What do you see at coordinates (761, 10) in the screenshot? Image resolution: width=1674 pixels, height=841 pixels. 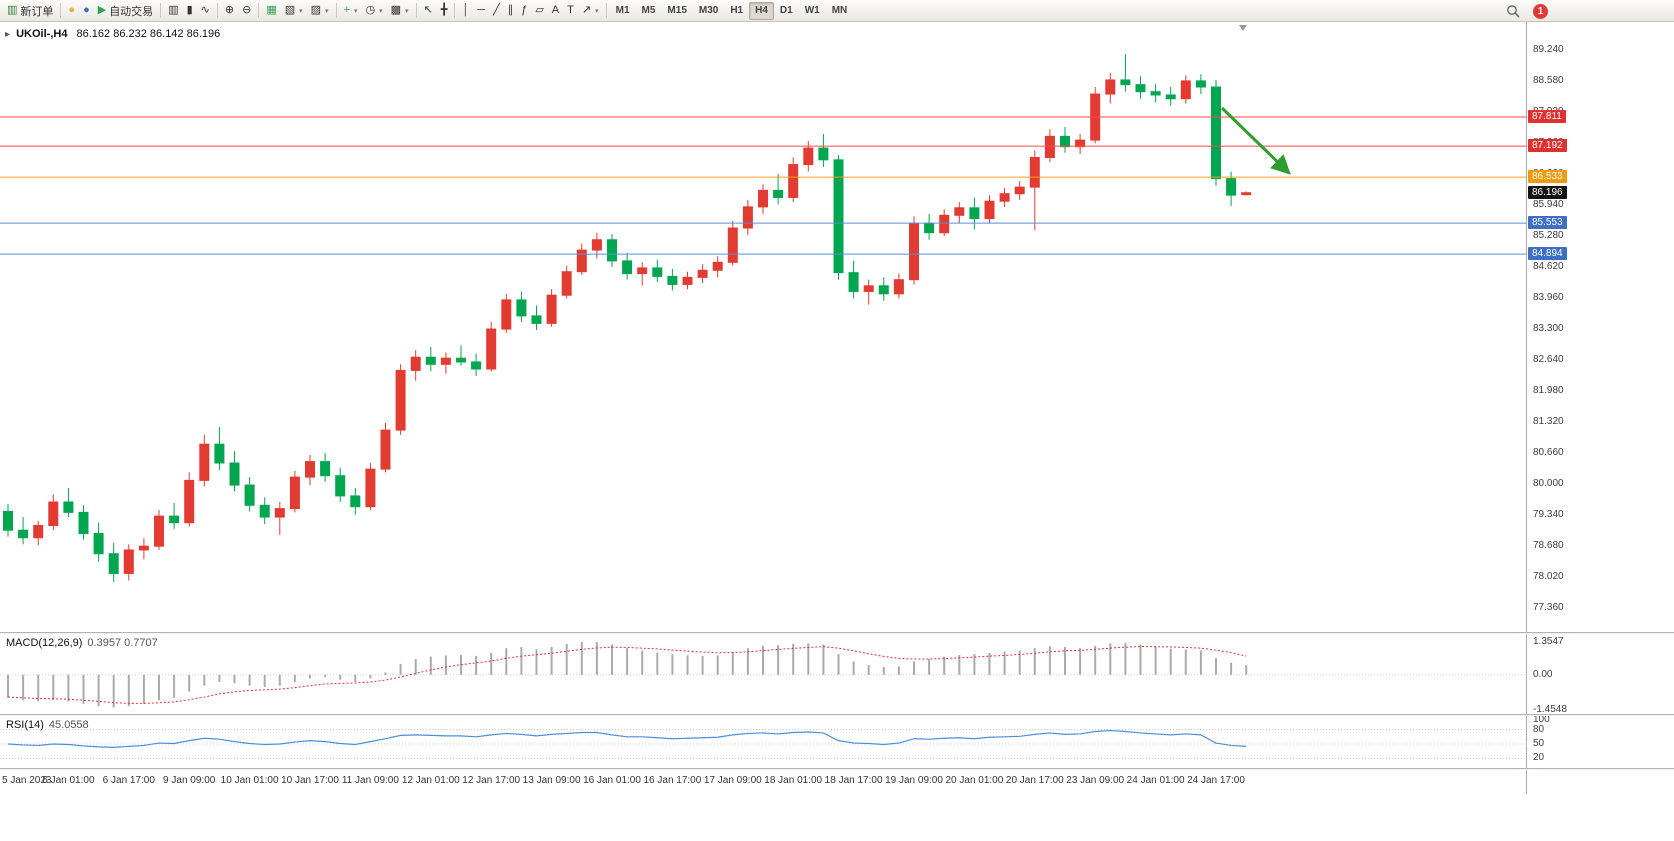 I see `timeframe-h4: H4` at bounding box center [761, 10].